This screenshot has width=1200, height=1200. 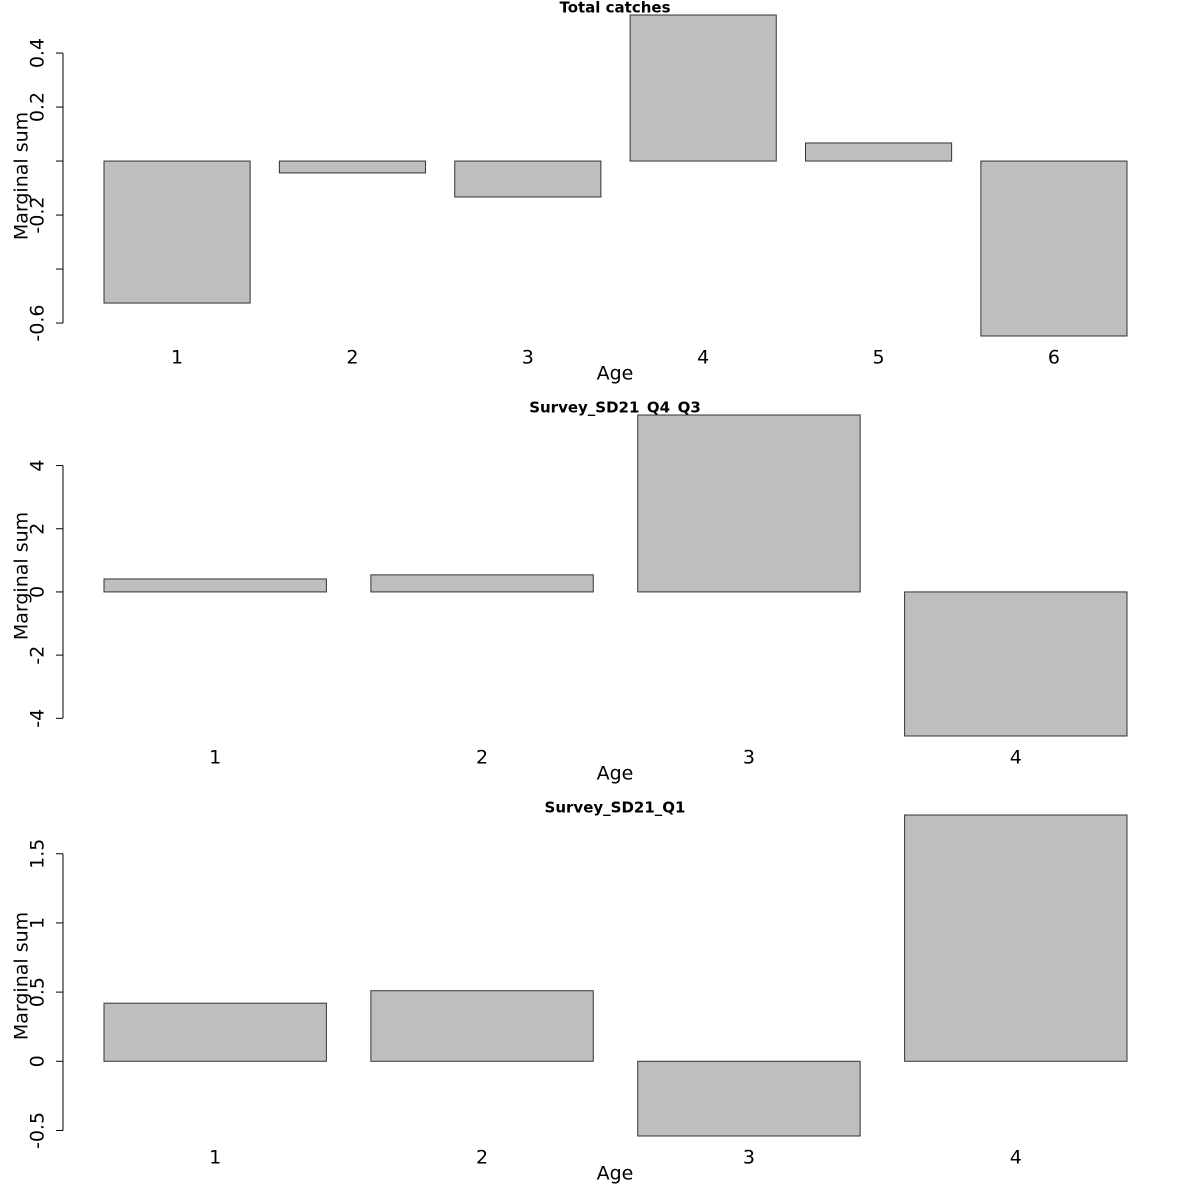 I want to click on y-tick-label: -4, so click(x=38, y=718).